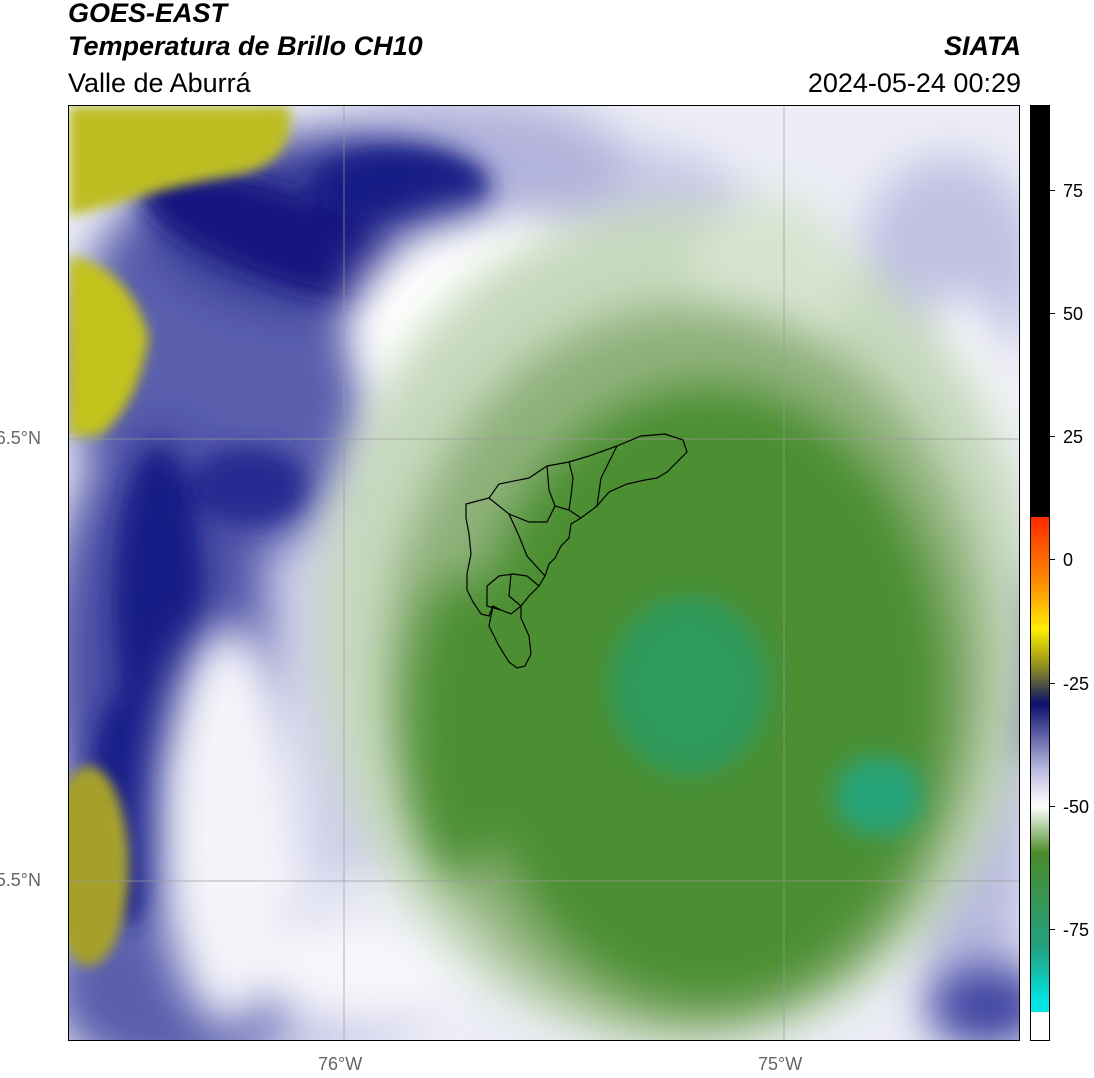  What do you see at coordinates (20, 880) in the screenshot?
I see `latitude-label: 5.5°N` at bounding box center [20, 880].